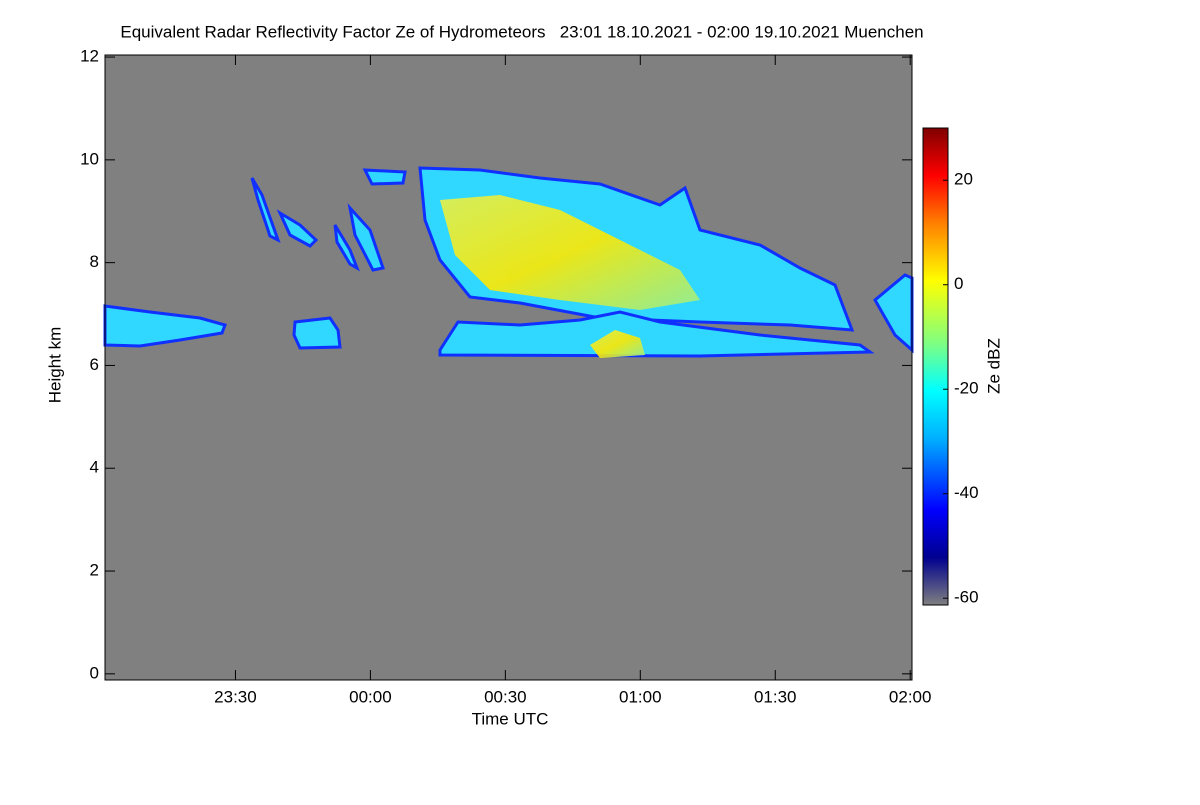 The height and width of the screenshot is (805, 1200). I want to click on colorbar-tick-label: -40, so click(966, 492).